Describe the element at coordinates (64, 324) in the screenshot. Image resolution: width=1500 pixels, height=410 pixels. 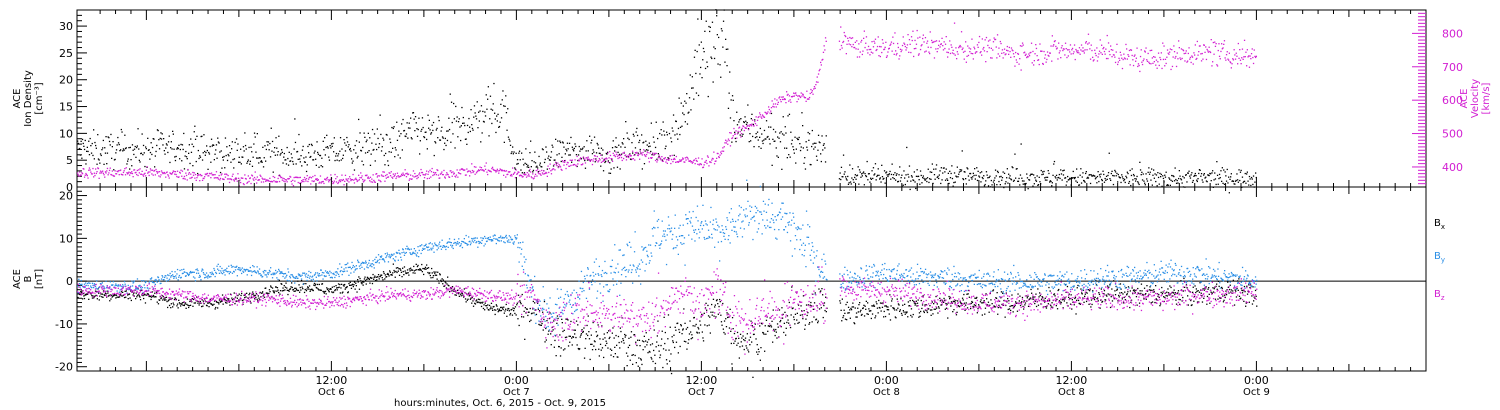
I see `b-tick-label: -10` at that location.